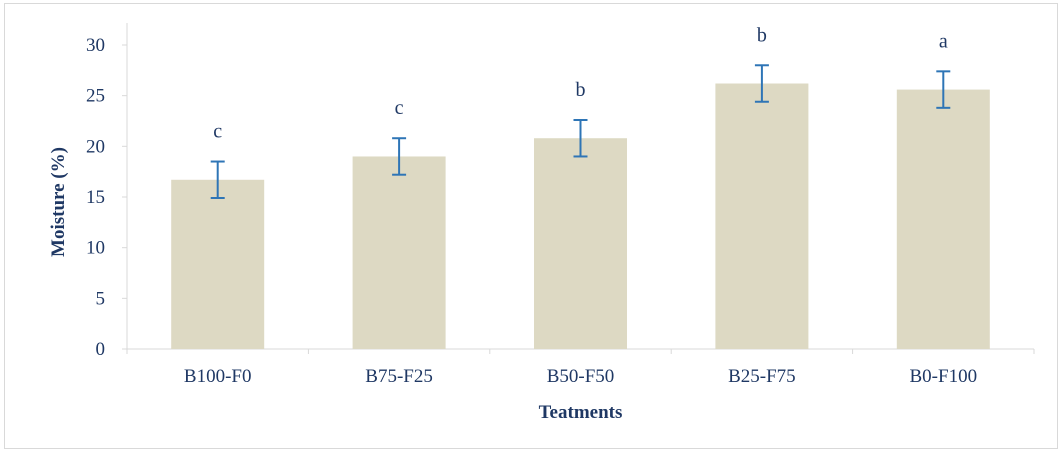  Describe the element at coordinates (399, 376) in the screenshot. I see `x-category-label: B75-F25` at that location.